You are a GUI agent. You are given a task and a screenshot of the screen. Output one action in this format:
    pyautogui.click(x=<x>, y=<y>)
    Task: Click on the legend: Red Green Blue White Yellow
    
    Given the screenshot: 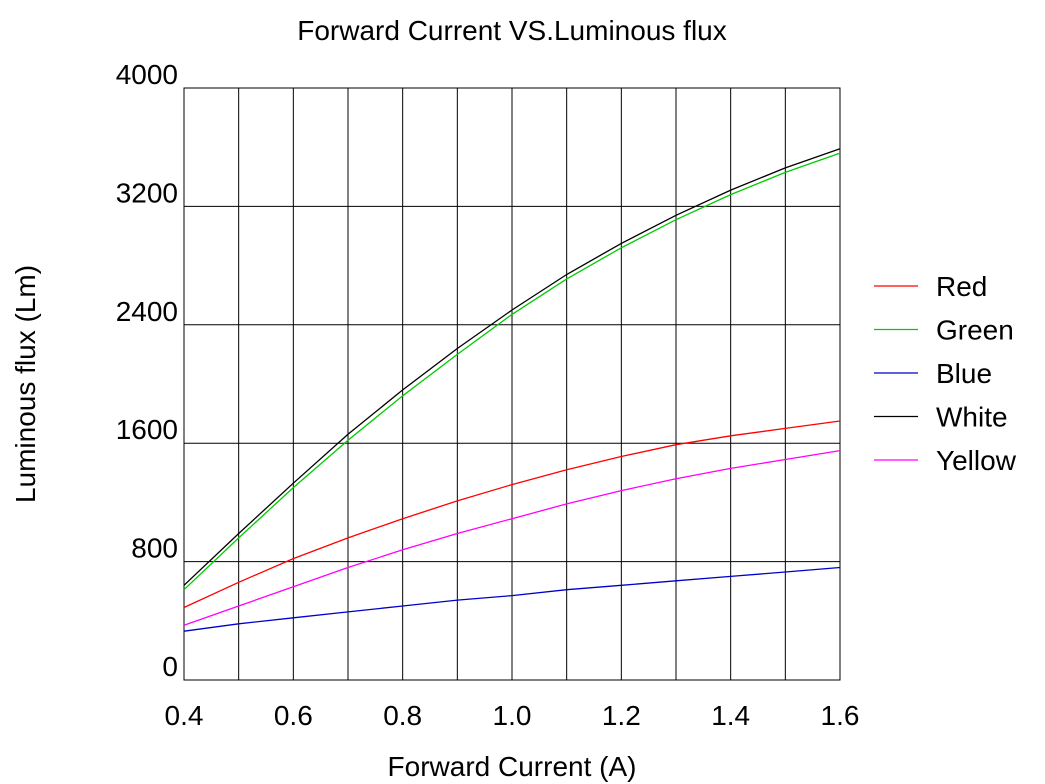 What is the action you would take?
    pyautogui.click(x=945, y=373)
    